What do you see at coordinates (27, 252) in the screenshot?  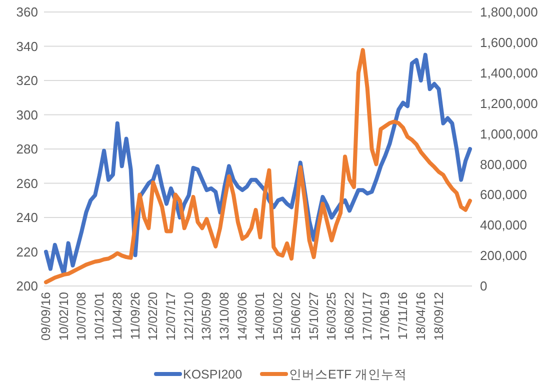 I see `y-tick-label: 220` at bounding box center [27, 252].